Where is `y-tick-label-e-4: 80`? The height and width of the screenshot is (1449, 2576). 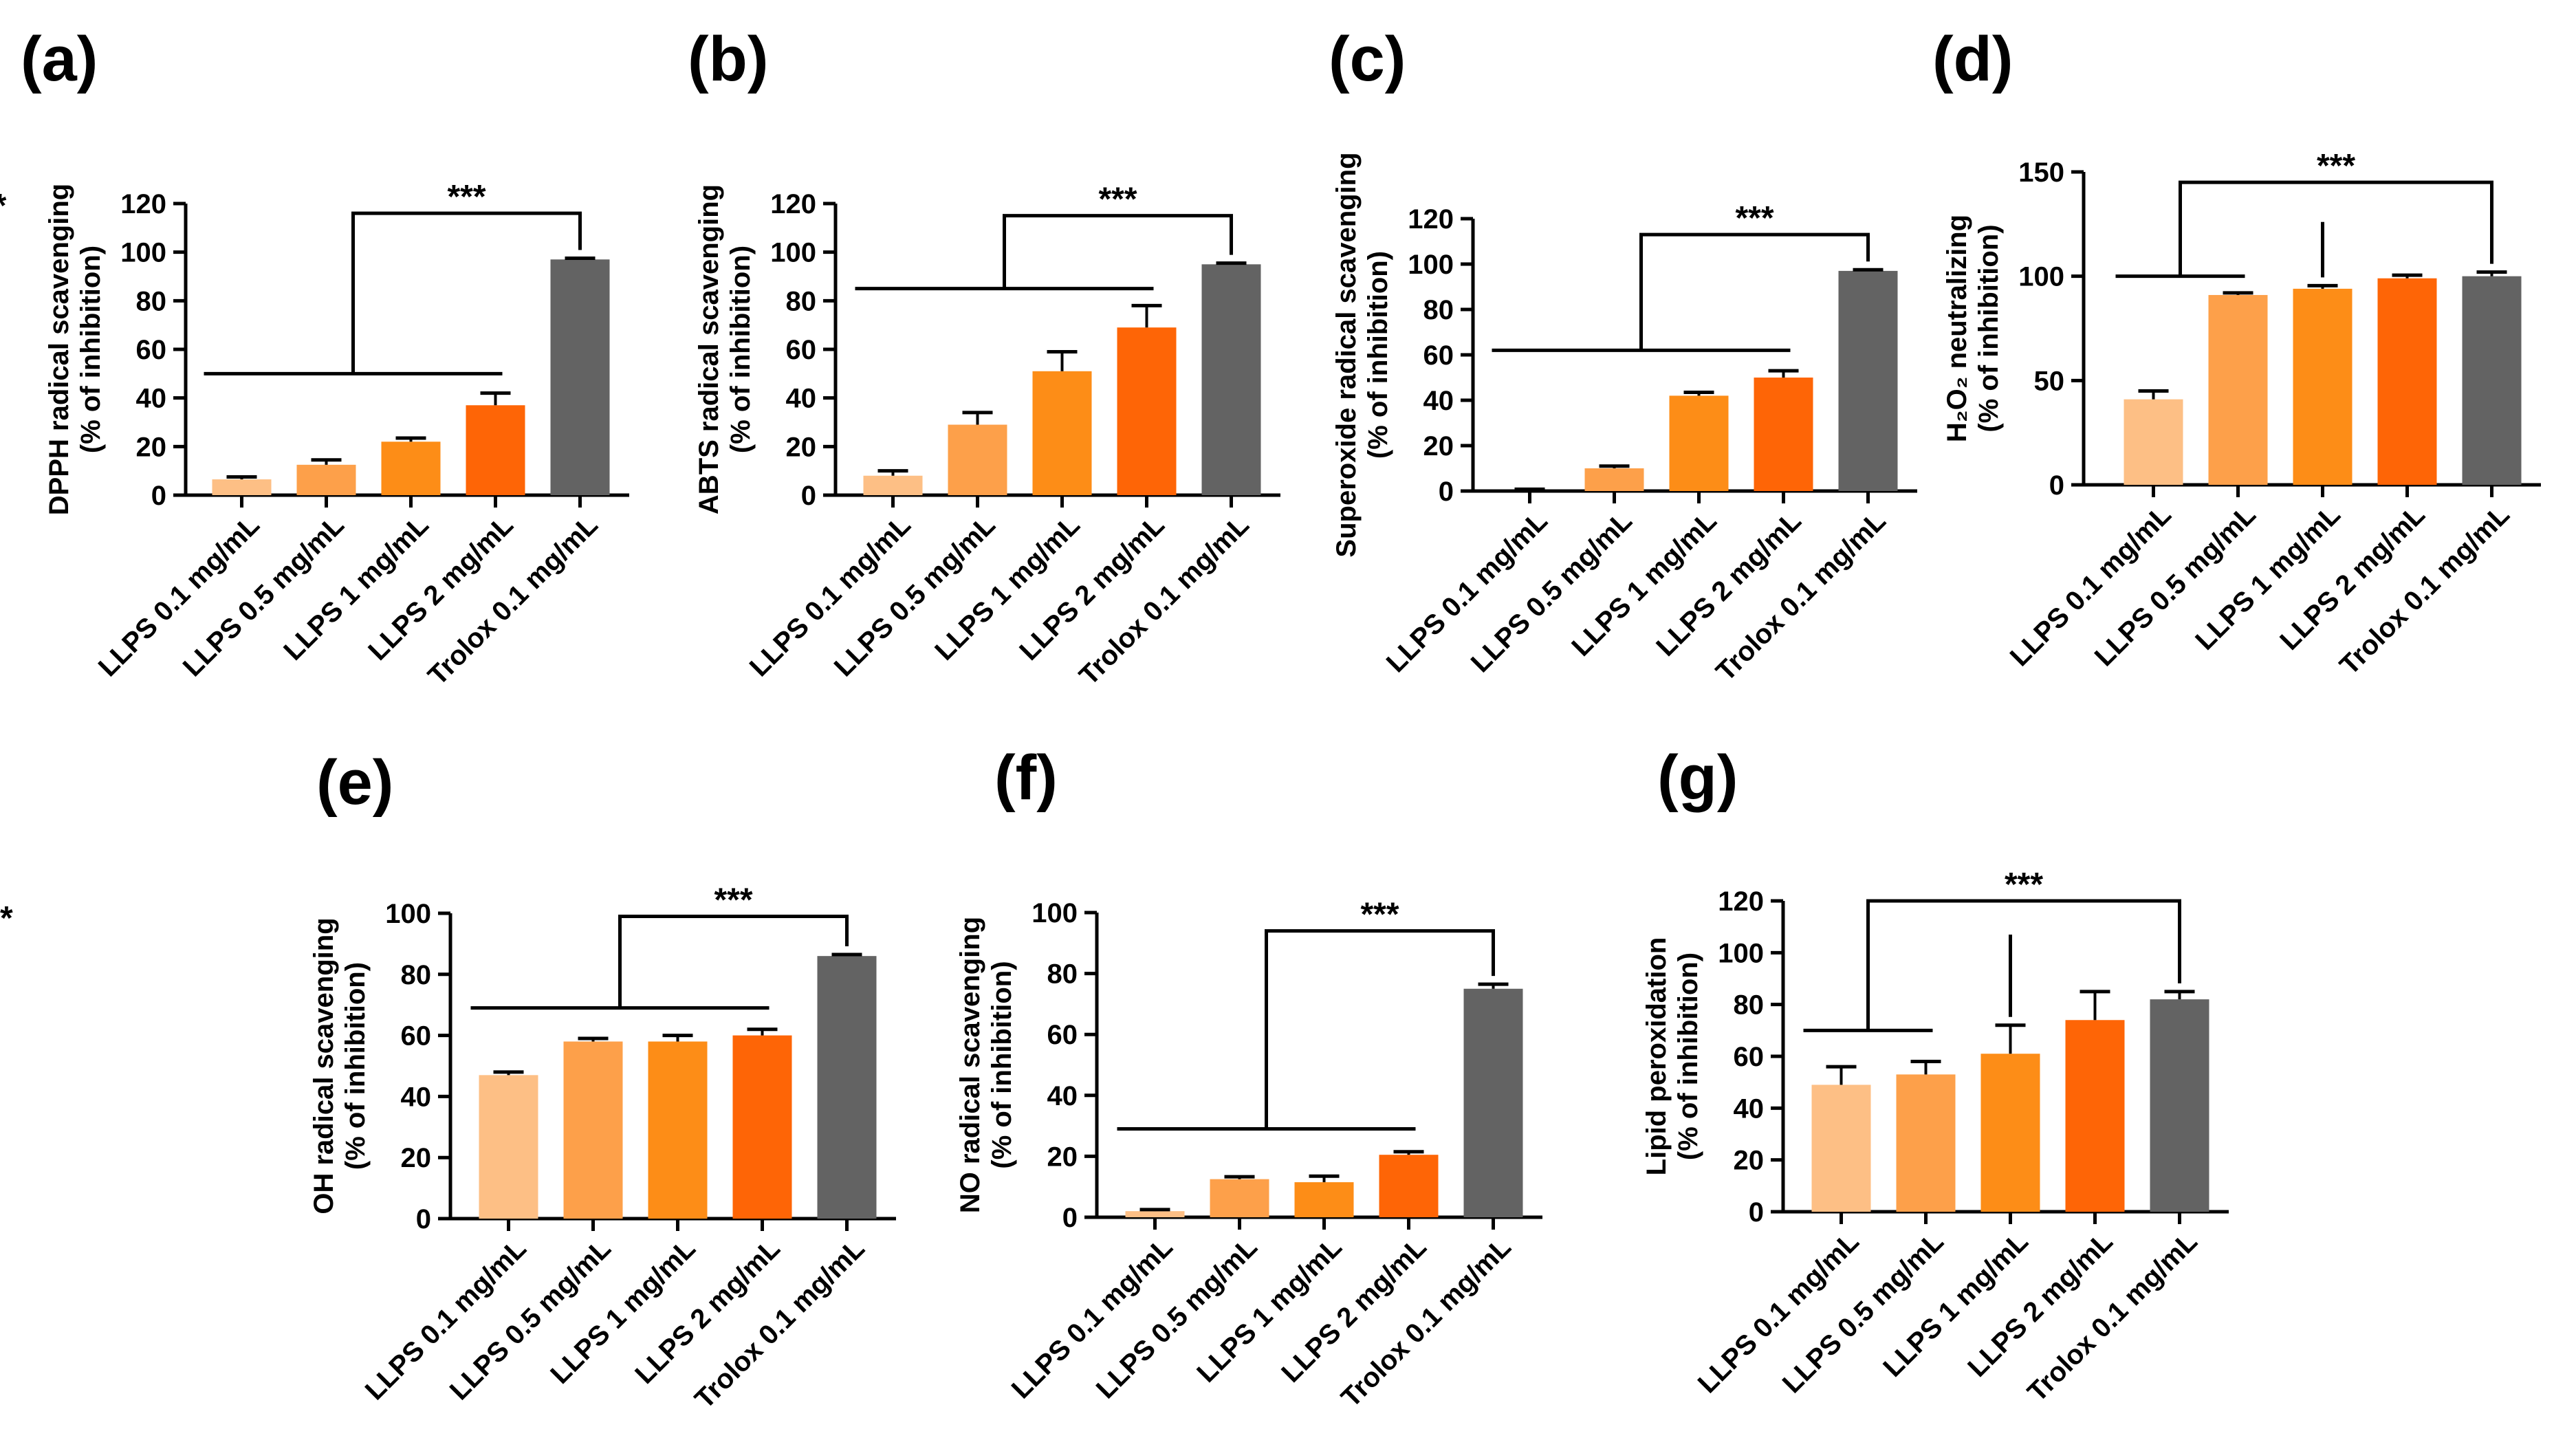
y-tick-label-e-4: 80 is located at coordinates (417, 975).